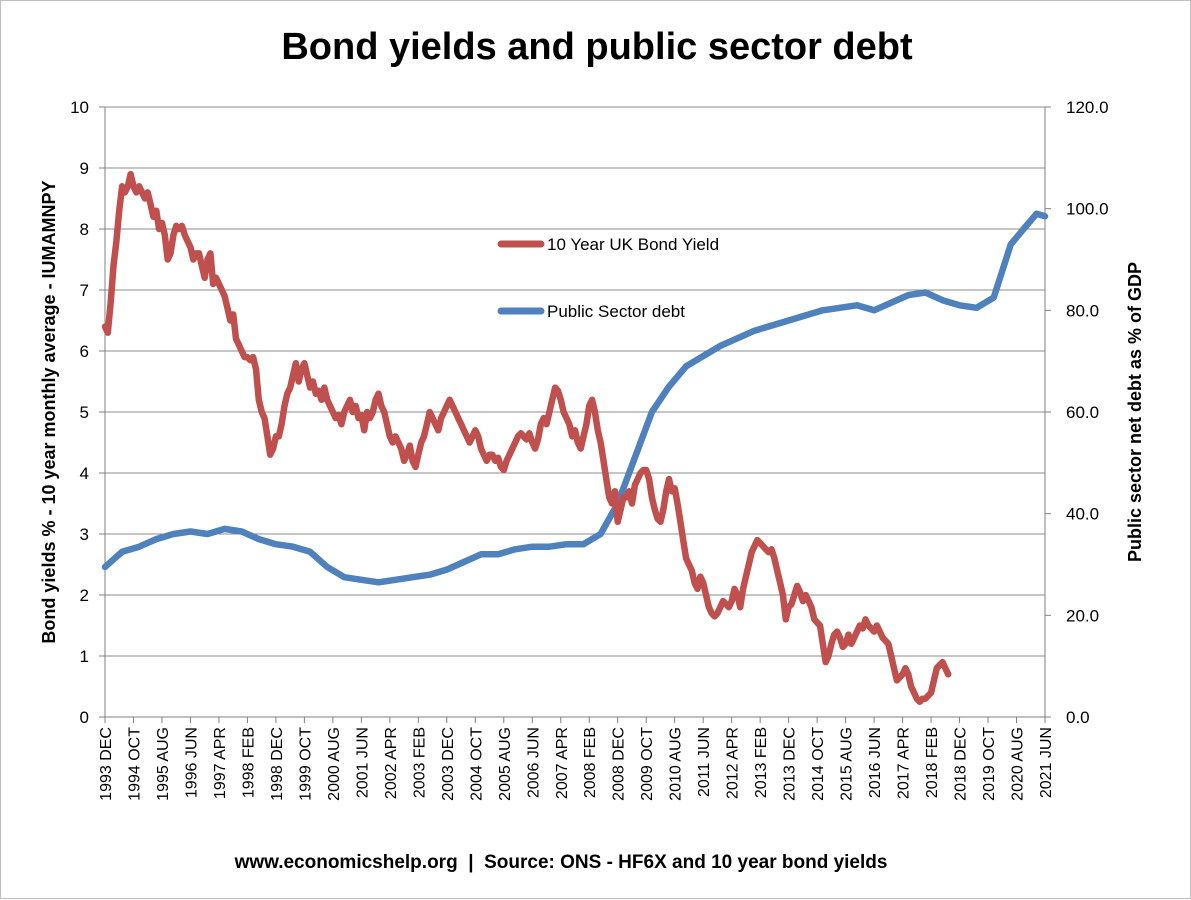 This screenshot has width=1191, height=900. Describe the element at coordinates (1087, 107) in the screenshot. I see `y2-tick-label: 120.0` at that location.